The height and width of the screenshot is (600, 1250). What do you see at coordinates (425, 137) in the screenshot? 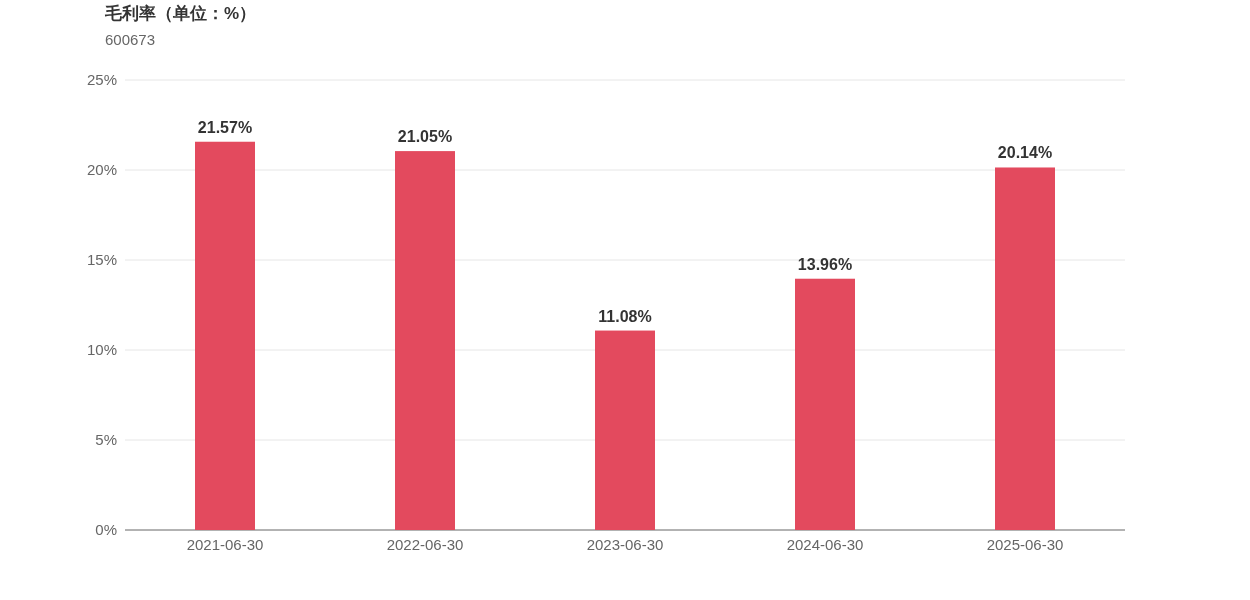
I see `text: 21.05%` at bounding box center [425, 137].